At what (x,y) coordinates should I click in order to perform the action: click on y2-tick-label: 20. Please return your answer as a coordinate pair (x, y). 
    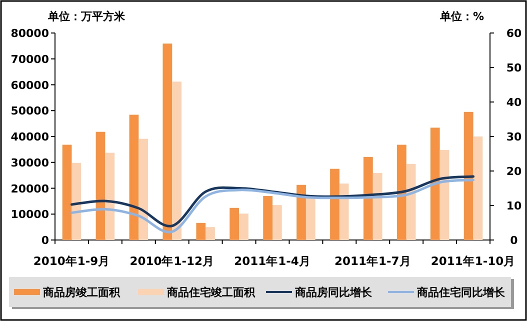
    Looking at the image, I should click on (514, 171).